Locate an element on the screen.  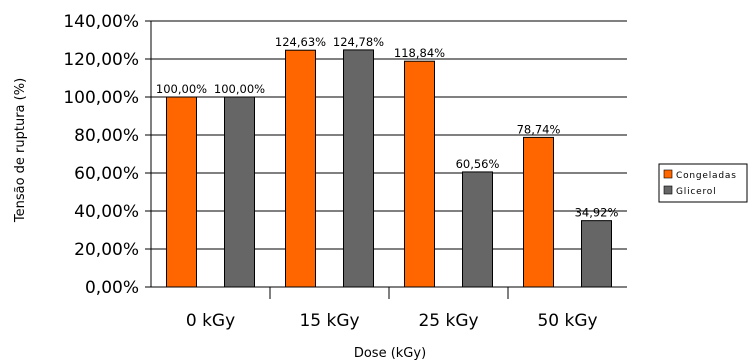
x-tick-label: 15 kGy is located at coordinates (329, 321).